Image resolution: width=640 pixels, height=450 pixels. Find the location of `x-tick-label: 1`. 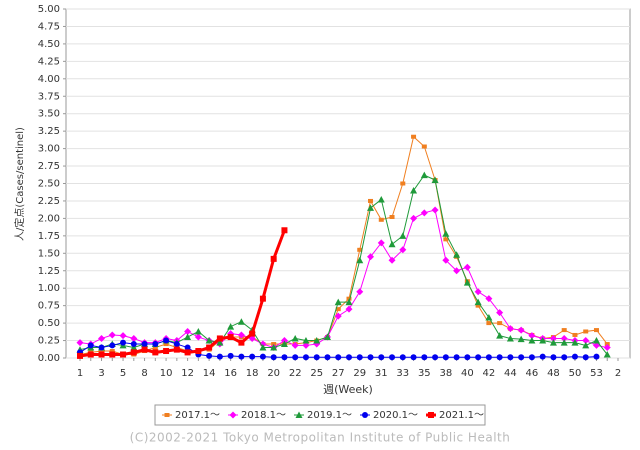

x-tick-label: 1 is located at coordinates (80, 373).